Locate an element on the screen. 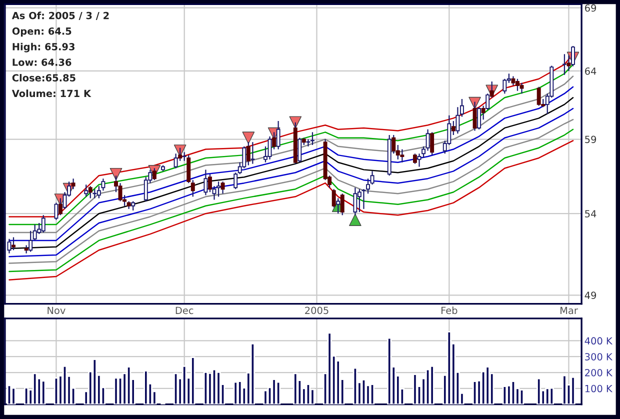  annotation: As Of: 2005 / 3 / 2 is located at coordinates (60, 16).